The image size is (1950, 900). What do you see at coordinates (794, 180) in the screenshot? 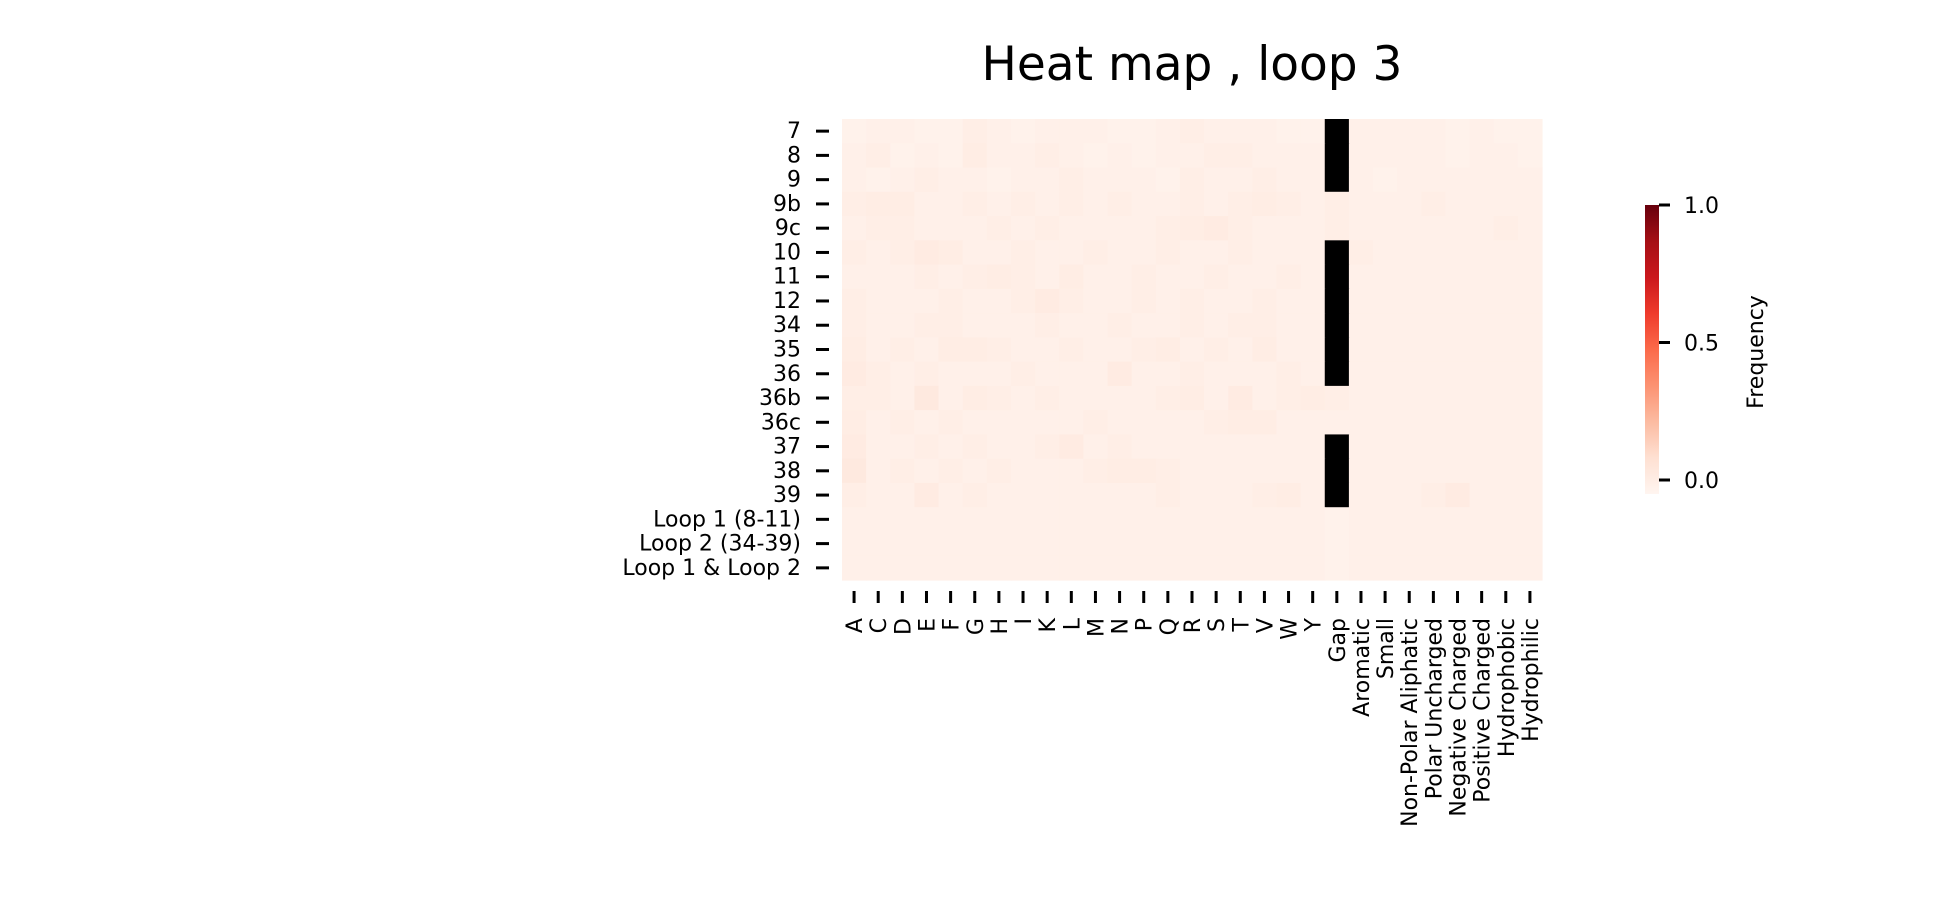
I see `y-tick-label: 9` at bounding box center [794, 180].